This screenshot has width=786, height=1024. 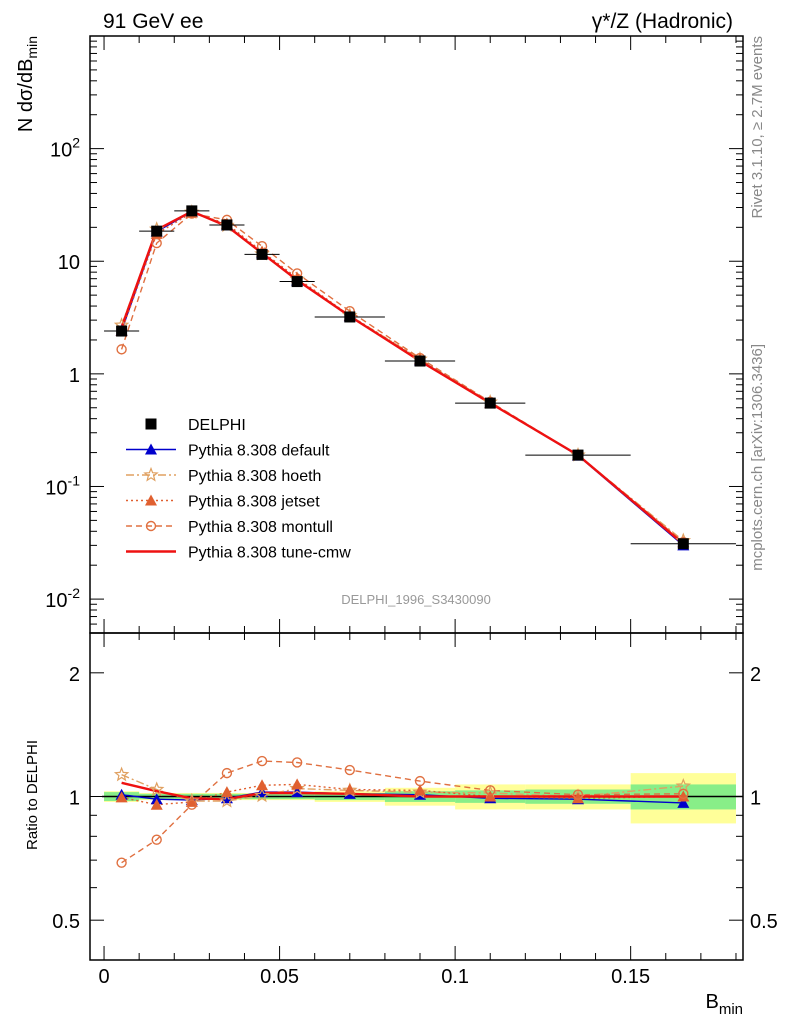 I want to click on xtick-label-2: 0.1, so click(x=455, y=977).